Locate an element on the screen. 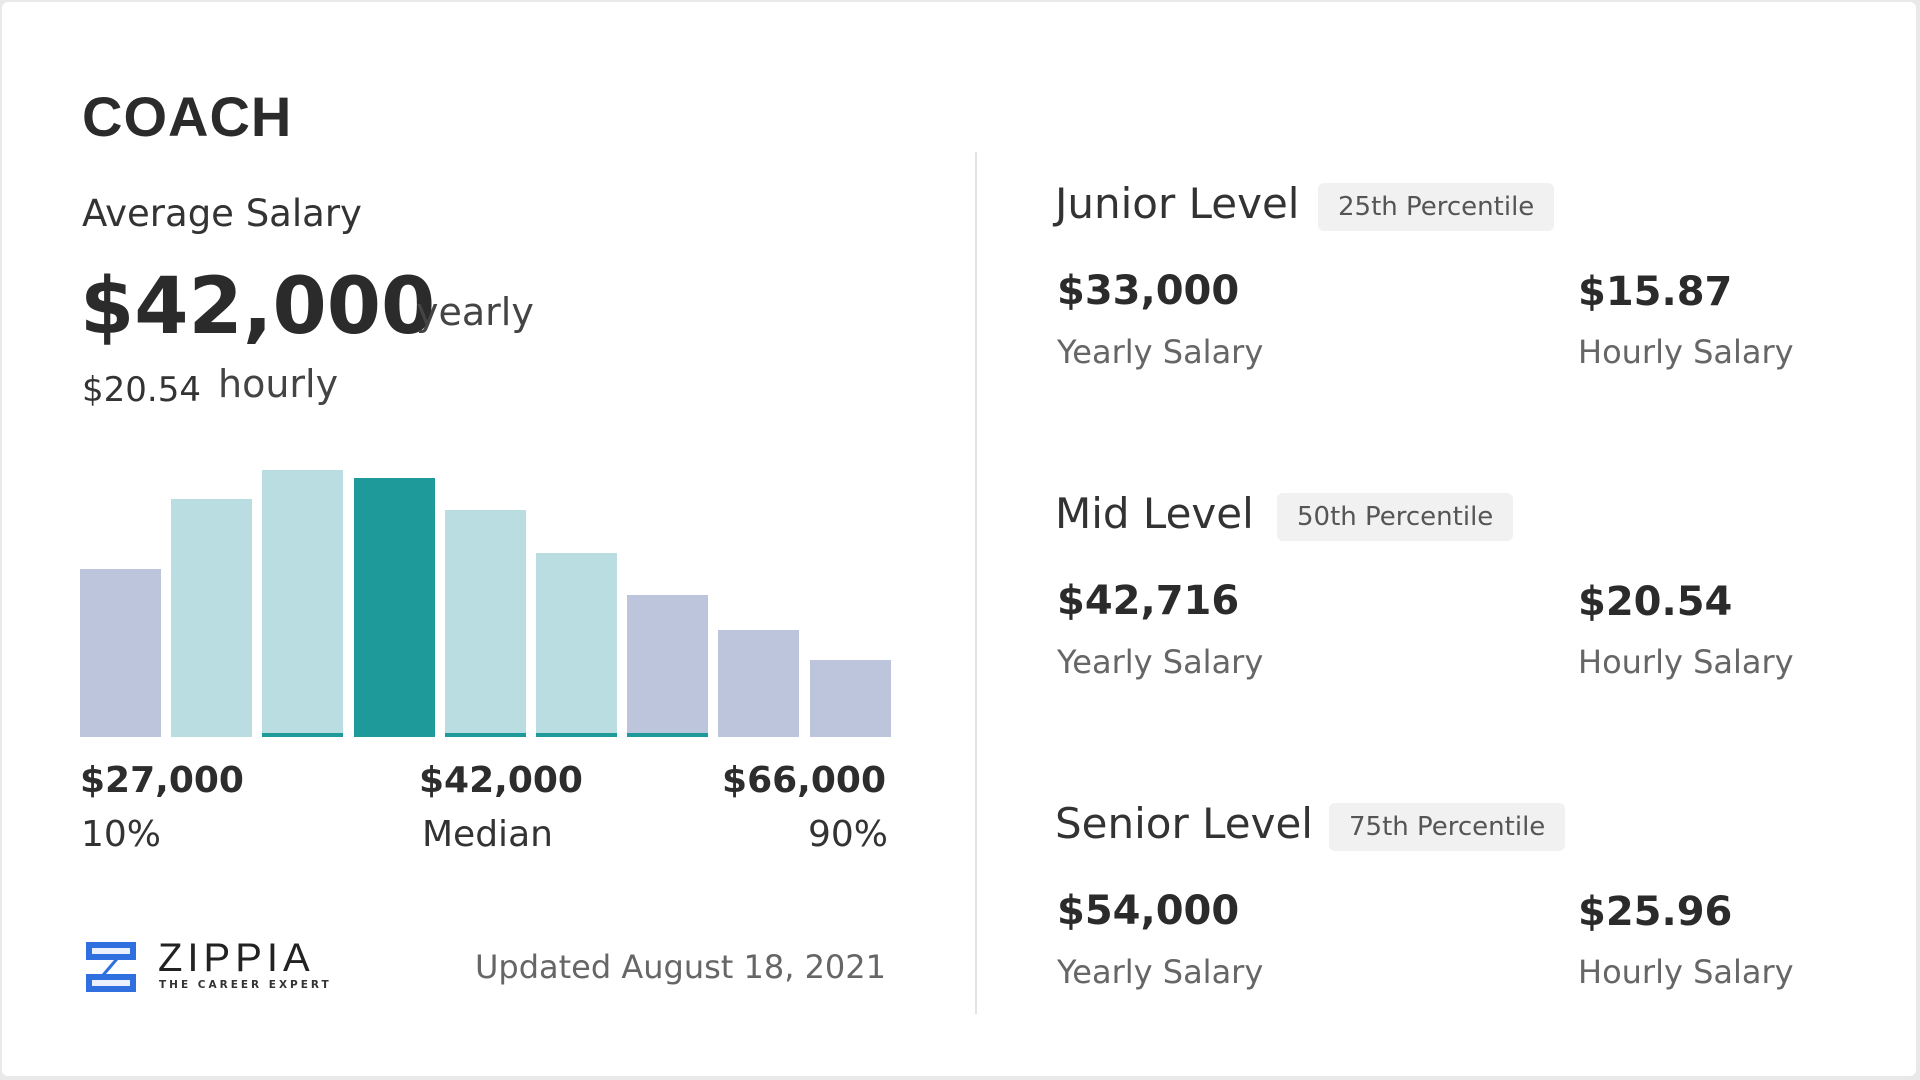  yearly-salary-value: $54,000 is located at coordinates (1148, 911).